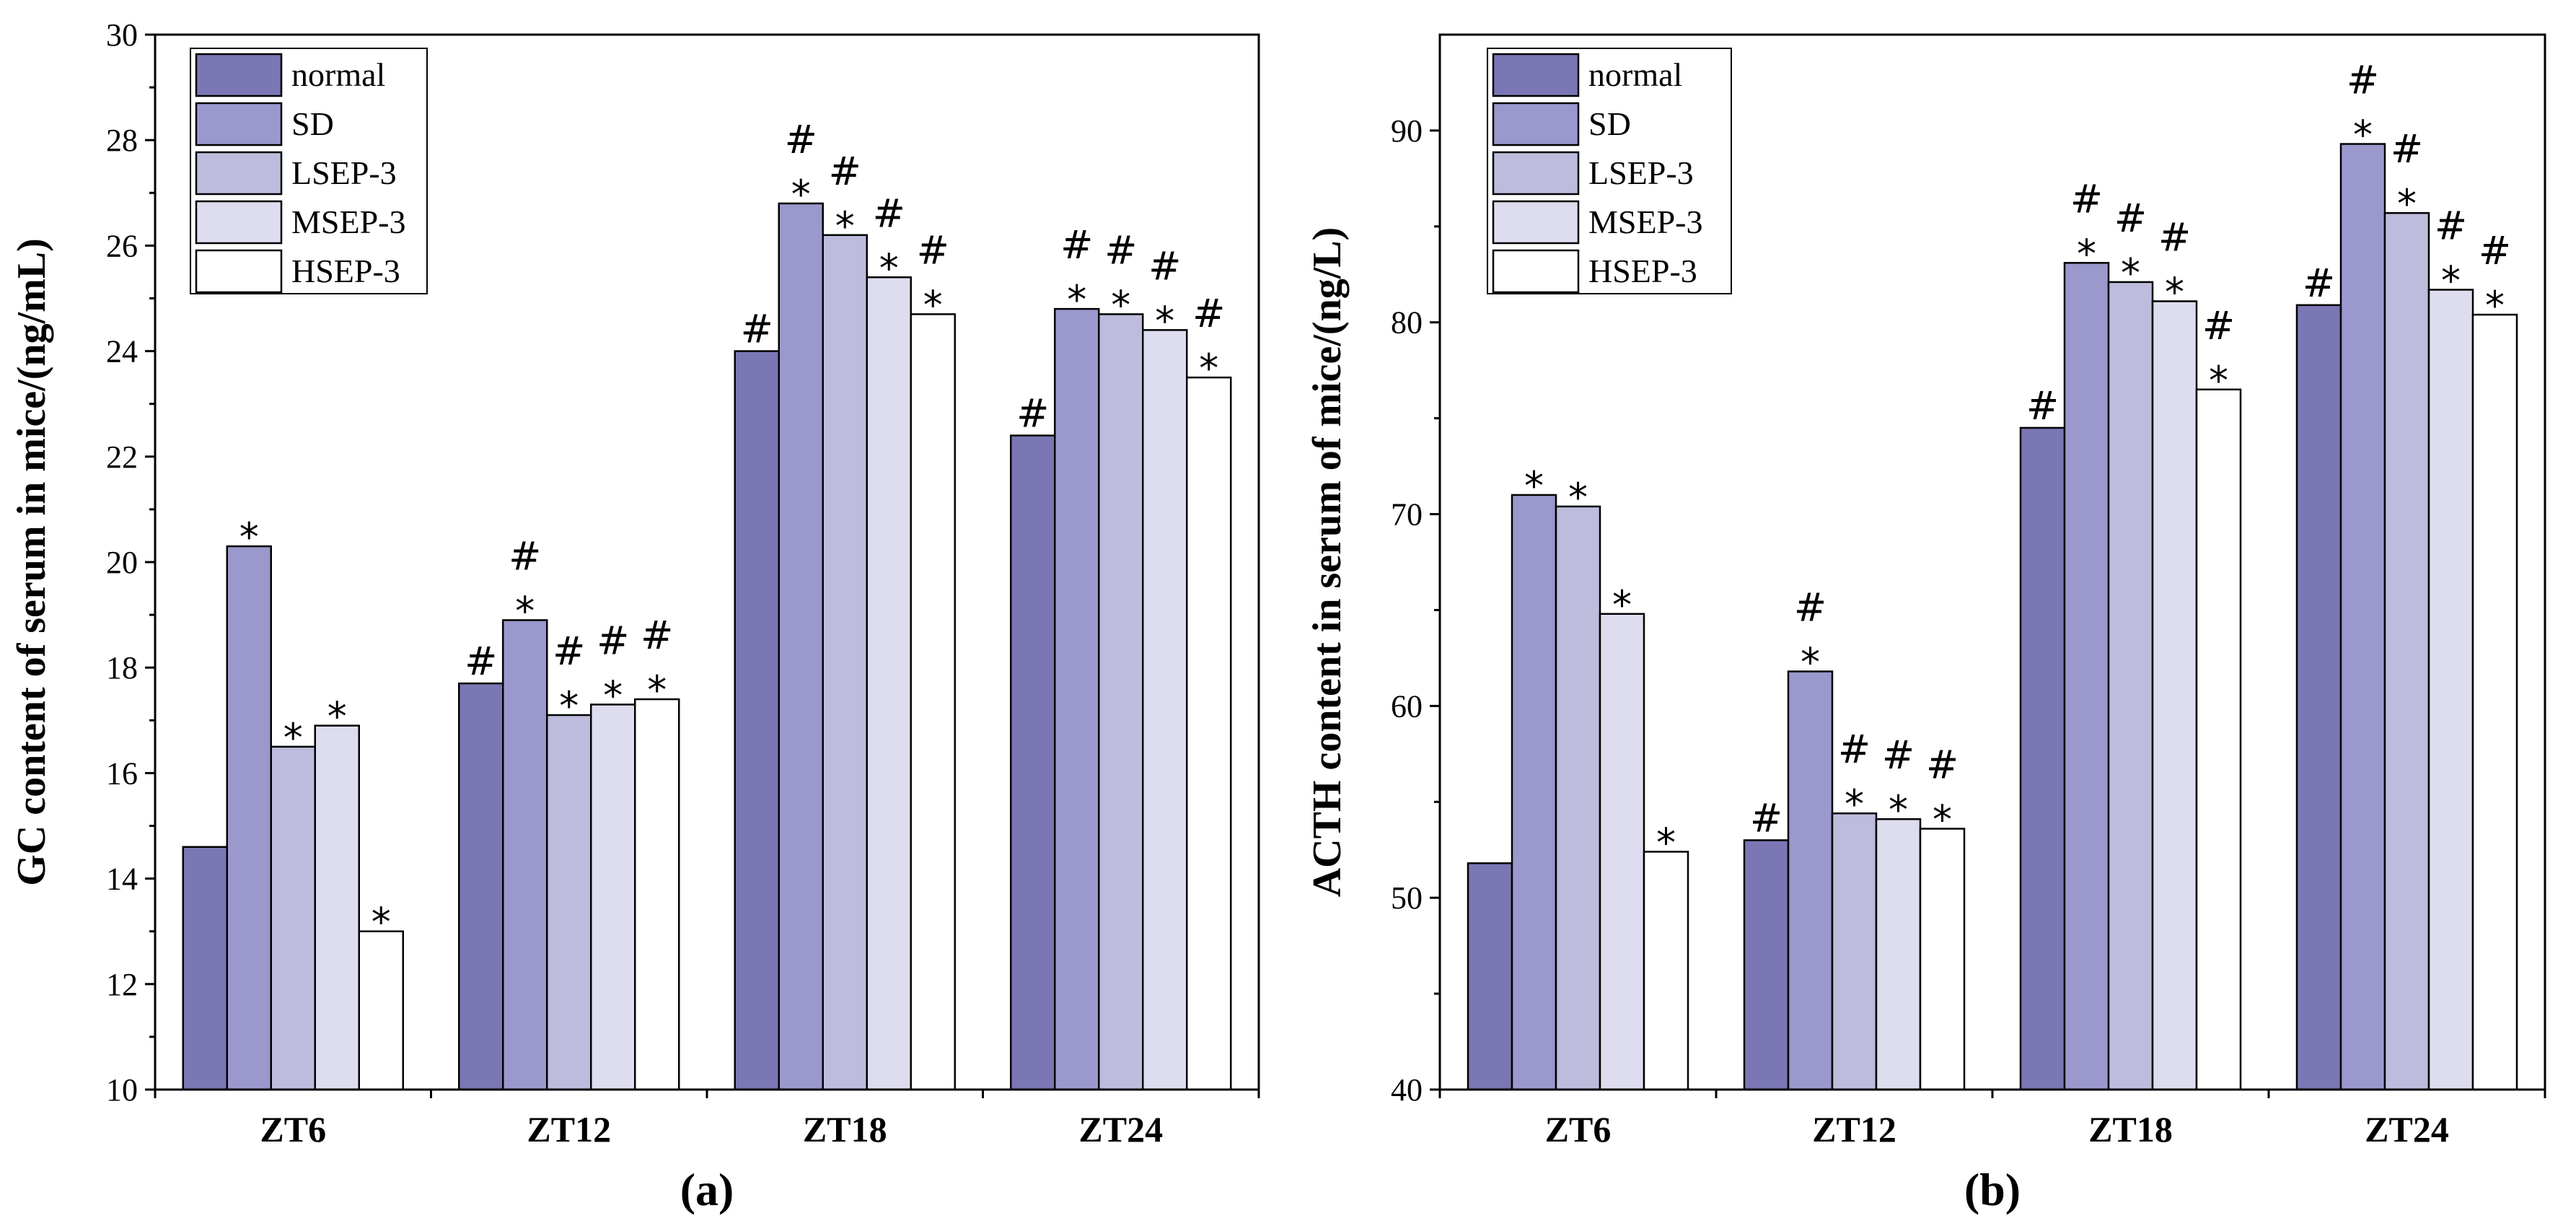 The height and width of the screenshot is (1231, 2576). Describe the element at coordinates (122, 880) in the screenshot. I see `y-tick-label: 14` at that location.